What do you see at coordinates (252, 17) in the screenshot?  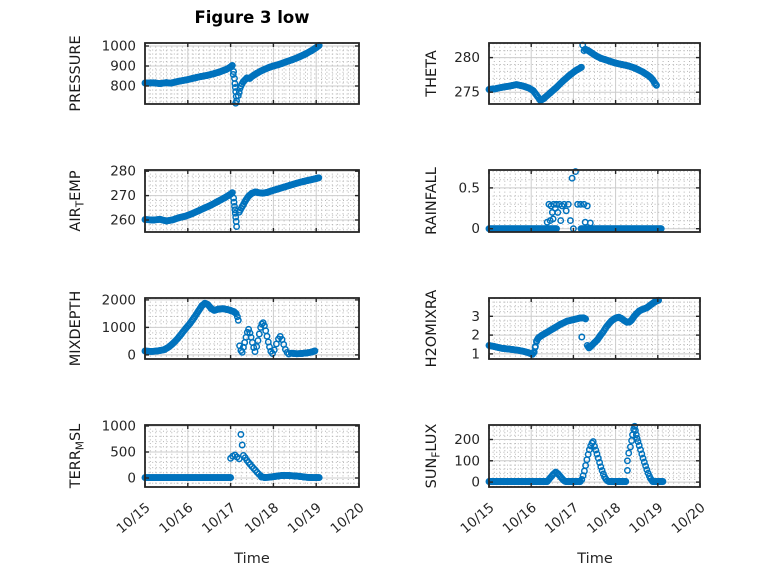 I see `figure-title: Figure 3 low` at bounding box center [252, 17].